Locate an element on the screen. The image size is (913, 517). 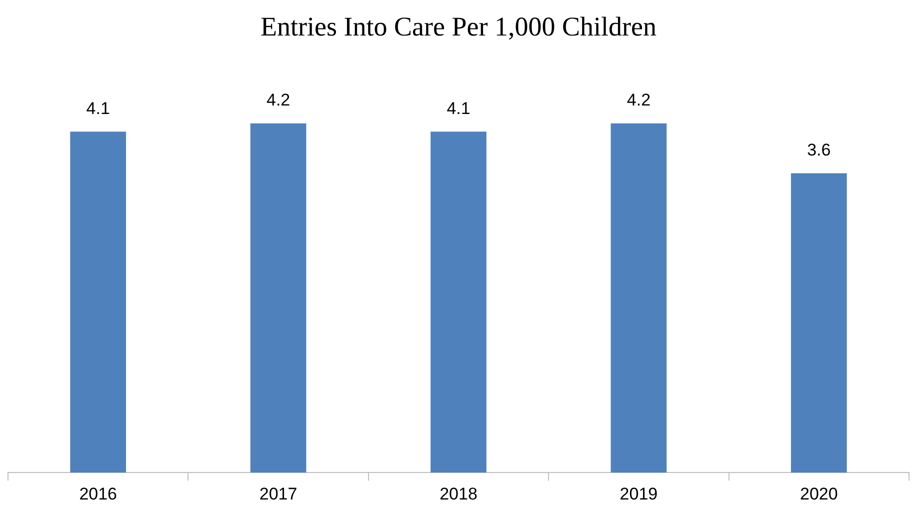
x-tick-label: 2020 is located at coordinates (819, 494).